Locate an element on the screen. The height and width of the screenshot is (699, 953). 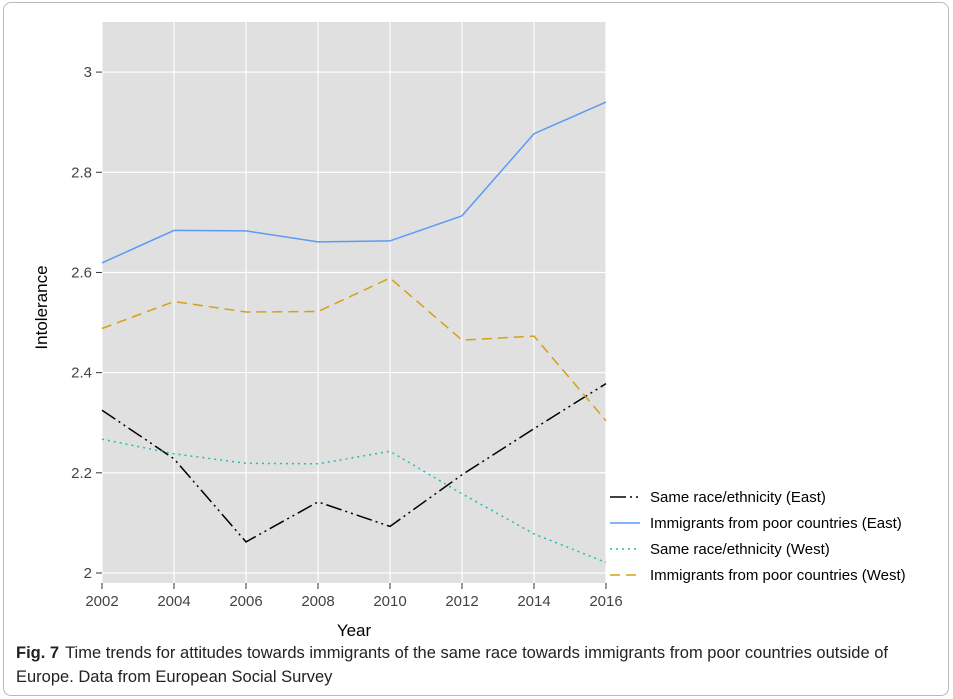
x-tick-label: 2016 is located at coordinates (605, 601).